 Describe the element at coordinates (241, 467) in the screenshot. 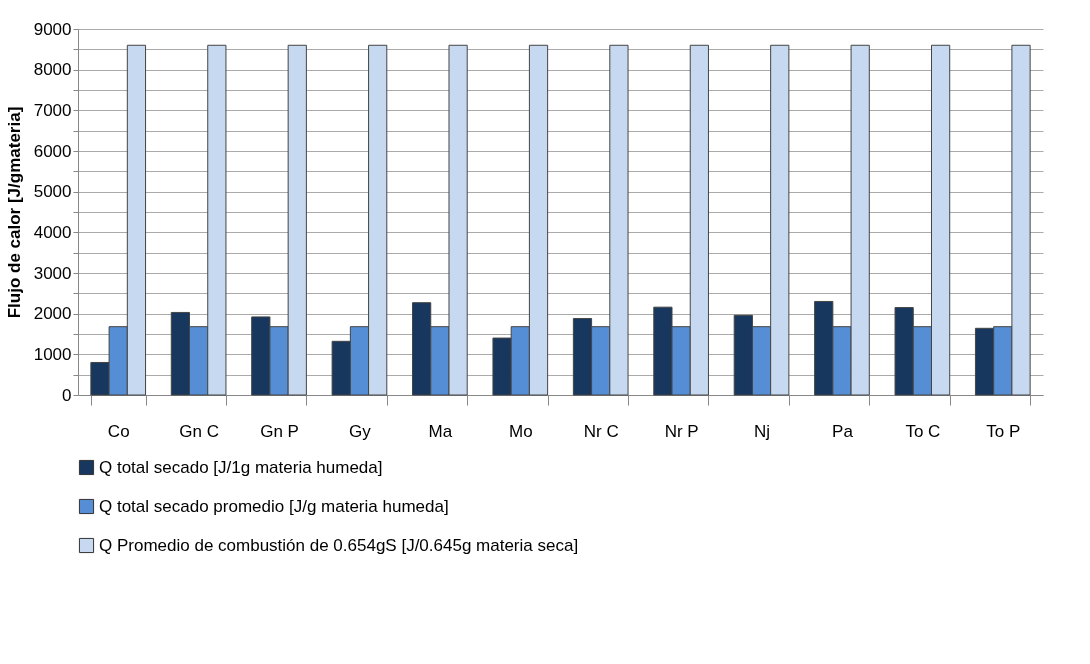

I see `legend-label: Q total secado [J/1g materia humeda]` at that location.